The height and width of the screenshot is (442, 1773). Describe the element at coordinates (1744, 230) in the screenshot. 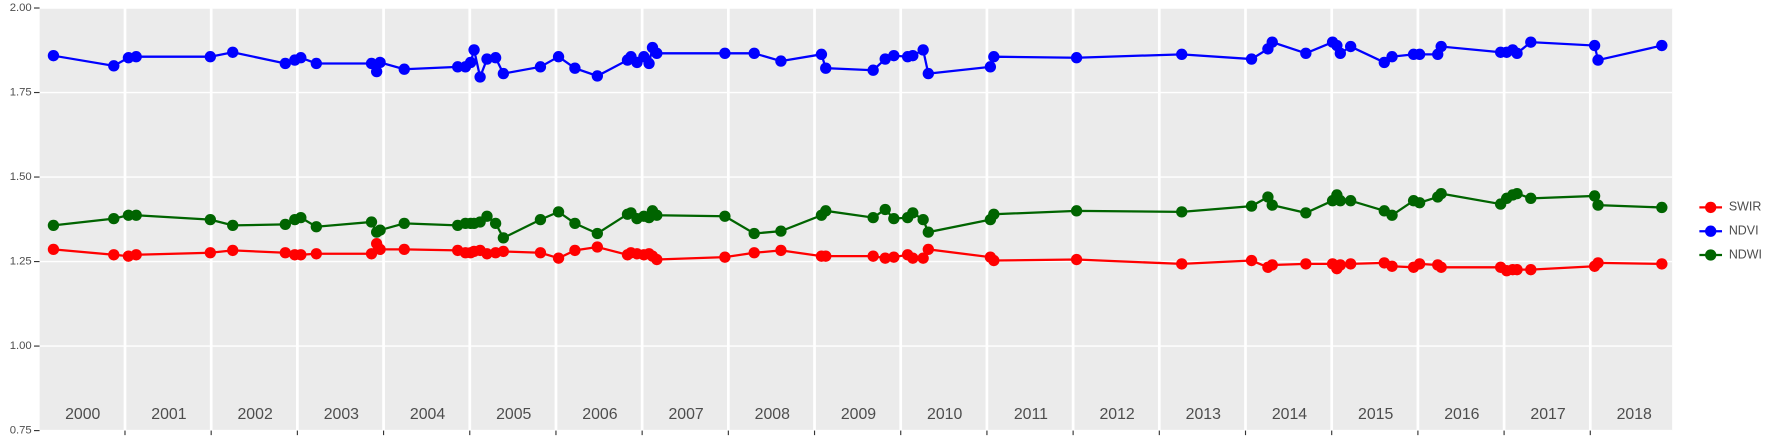

I see `legend-label: NDVI` at that location.